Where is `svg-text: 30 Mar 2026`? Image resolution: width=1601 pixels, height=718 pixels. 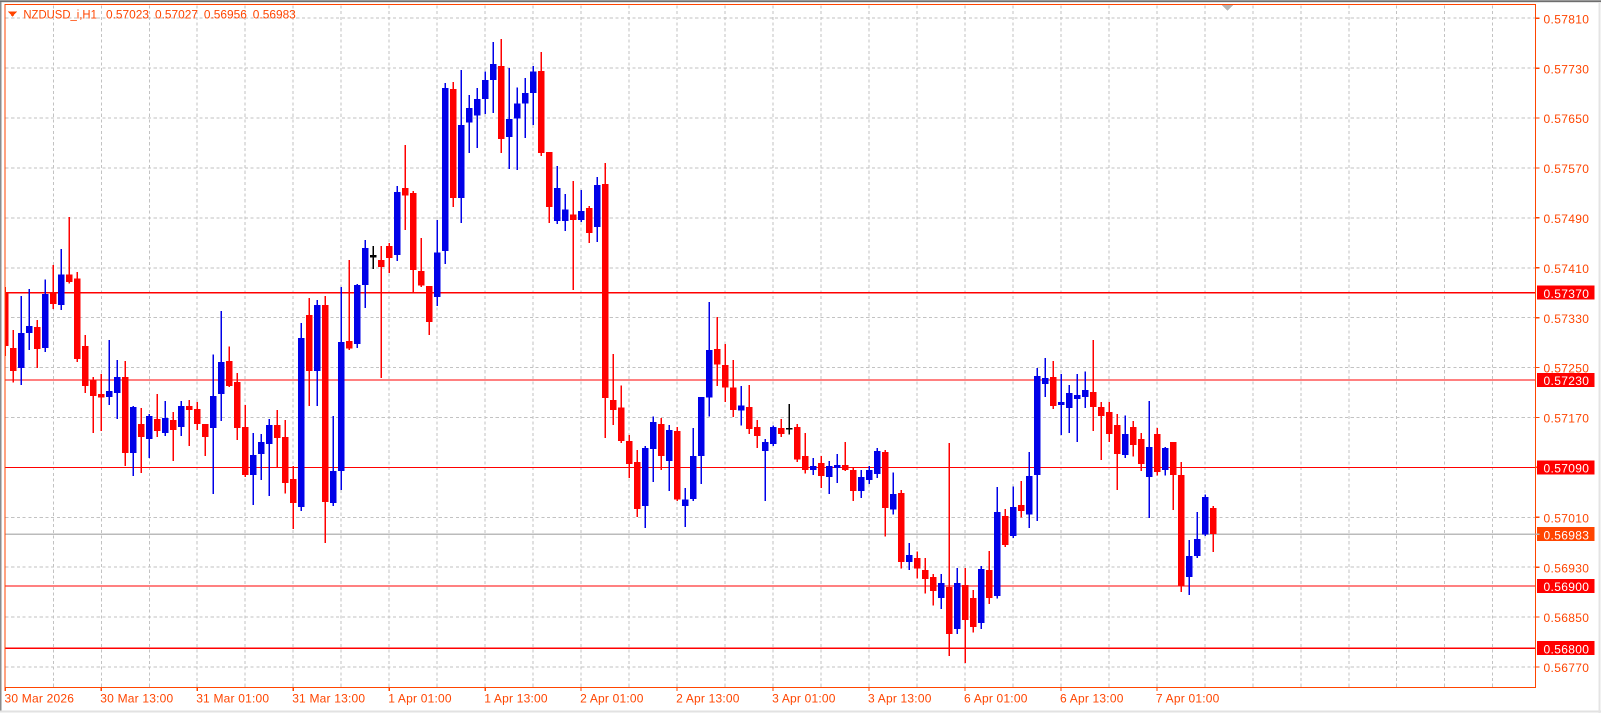 svg-text: 30 Mar 2026 is located at coordinates (40, 698).